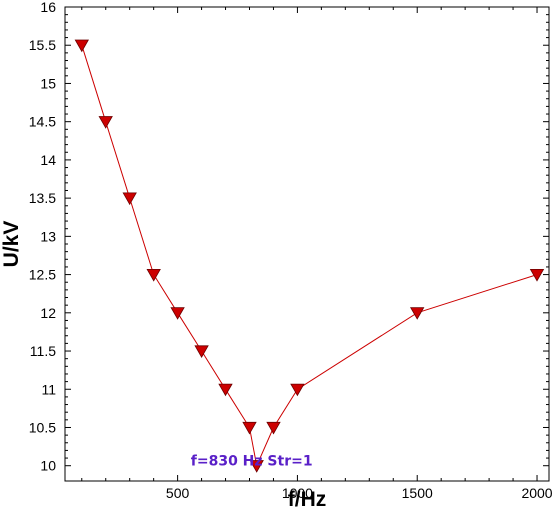 The height and width of the screenshot is (510, 553). Describe the element at coordinates (297, 493) in the screenshot. I see `x-tick-label: 1000` at that location.